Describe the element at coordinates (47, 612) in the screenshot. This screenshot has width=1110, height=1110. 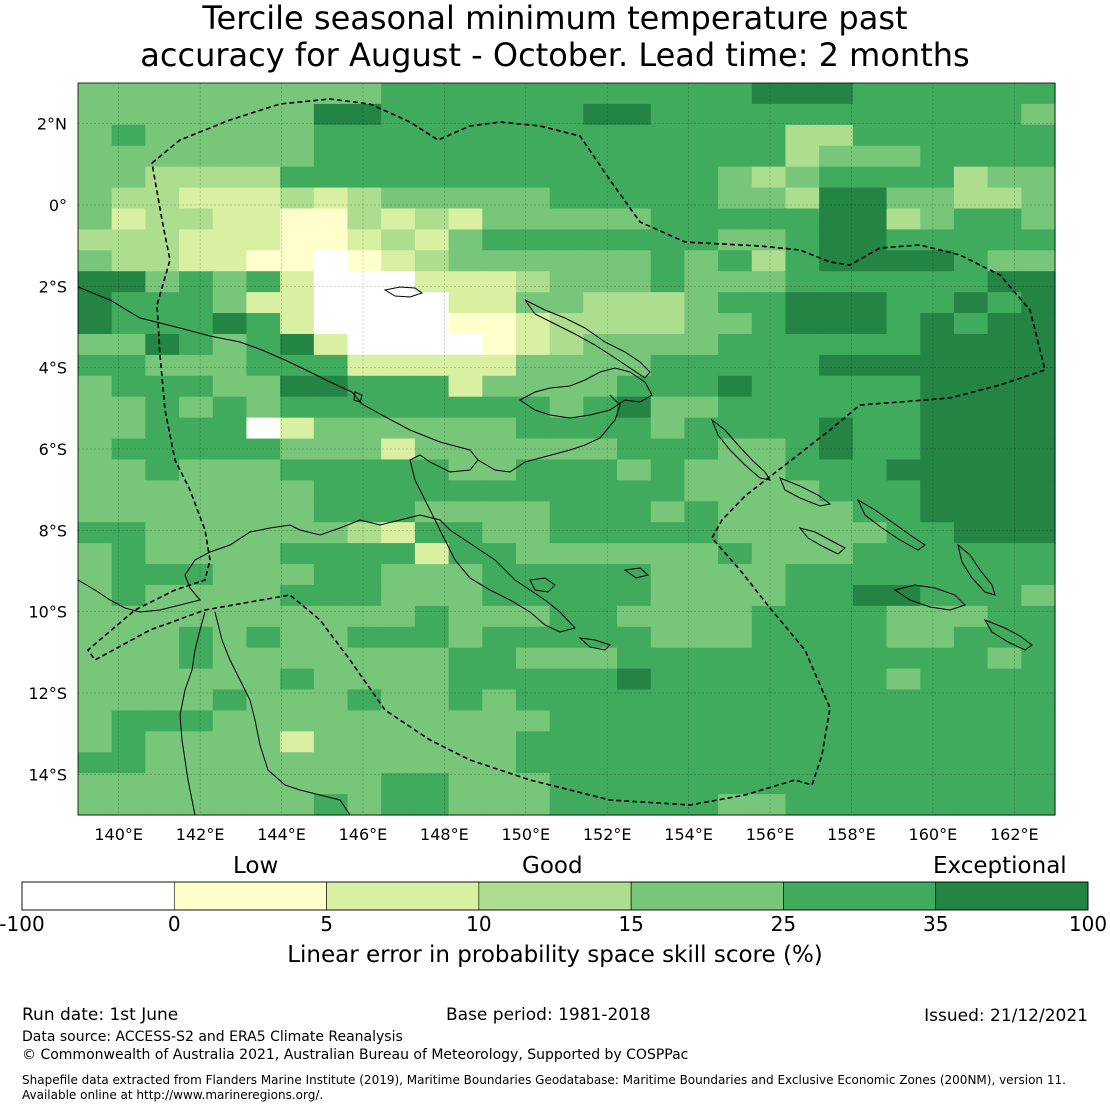
I see `latitude-tick: 10°S` at that location.